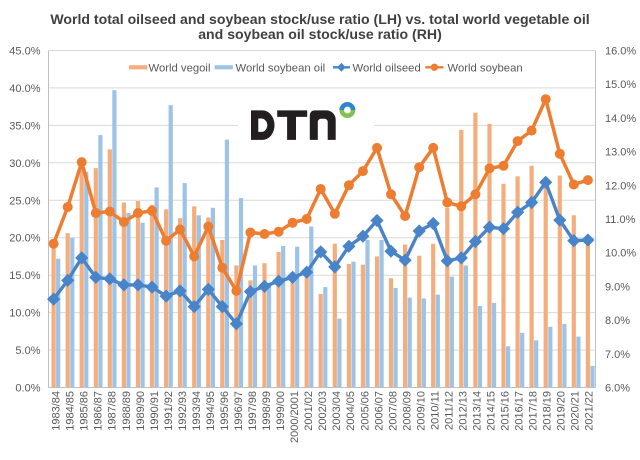 This screenshot has width=640, height=460. I want to click on svg-text: 1989/90, so click(141, 411).